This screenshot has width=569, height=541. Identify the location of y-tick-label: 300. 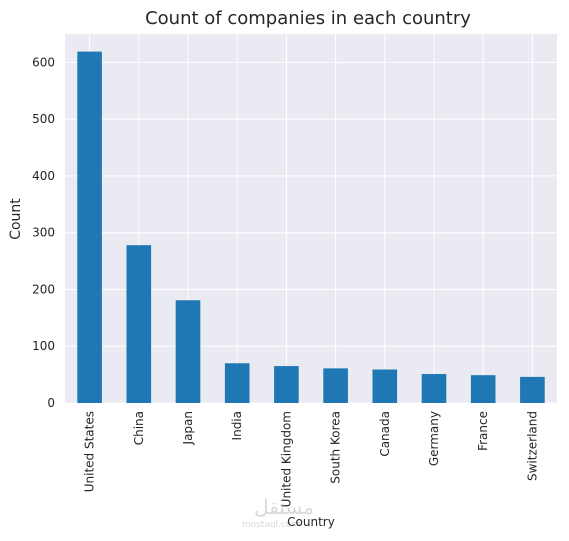
(43, 233).